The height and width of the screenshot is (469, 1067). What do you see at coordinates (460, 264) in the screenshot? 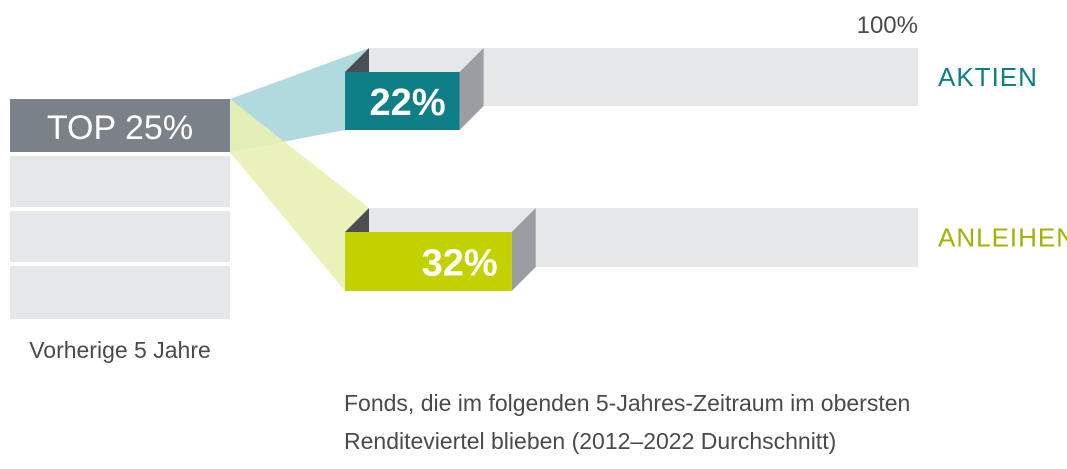
I see `value-label-anleihen: 32%` at bounding box center [460, 264].